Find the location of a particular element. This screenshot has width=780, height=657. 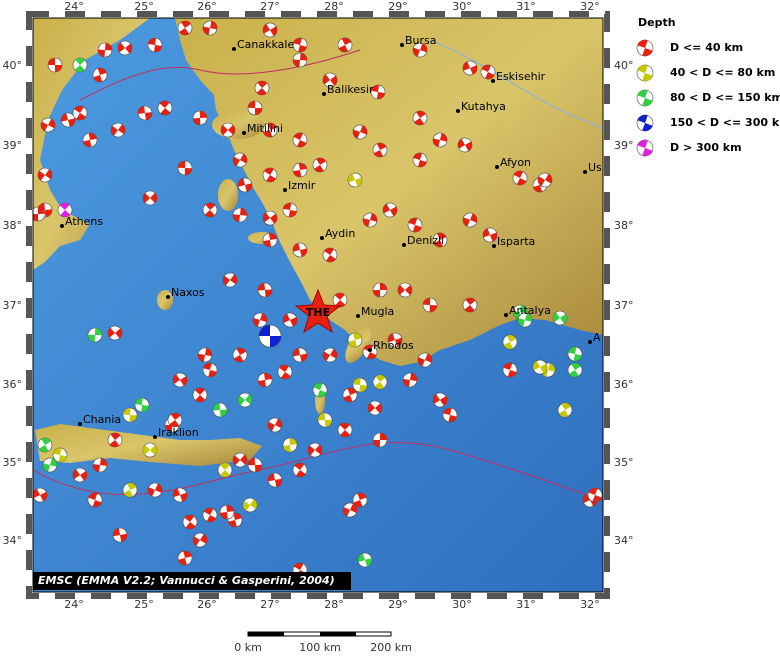

legend-label: D > 300 km is located at coordinates (706, 147).